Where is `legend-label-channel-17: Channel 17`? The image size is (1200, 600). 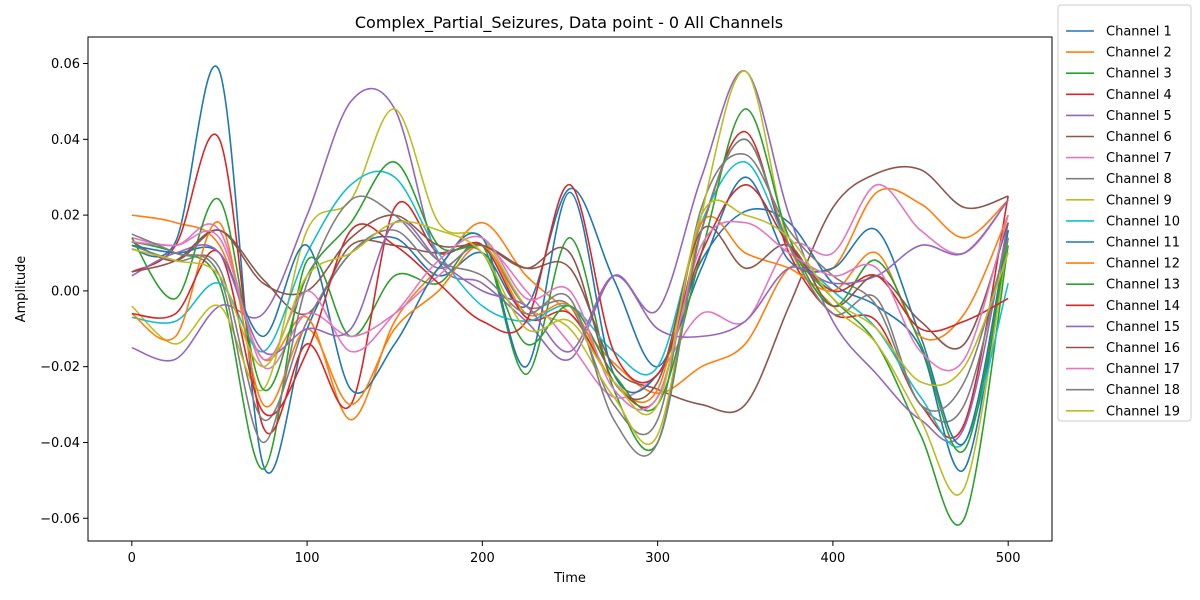
legend-label-channel-17: Channel 17 is located at coordinates (1143, 369).